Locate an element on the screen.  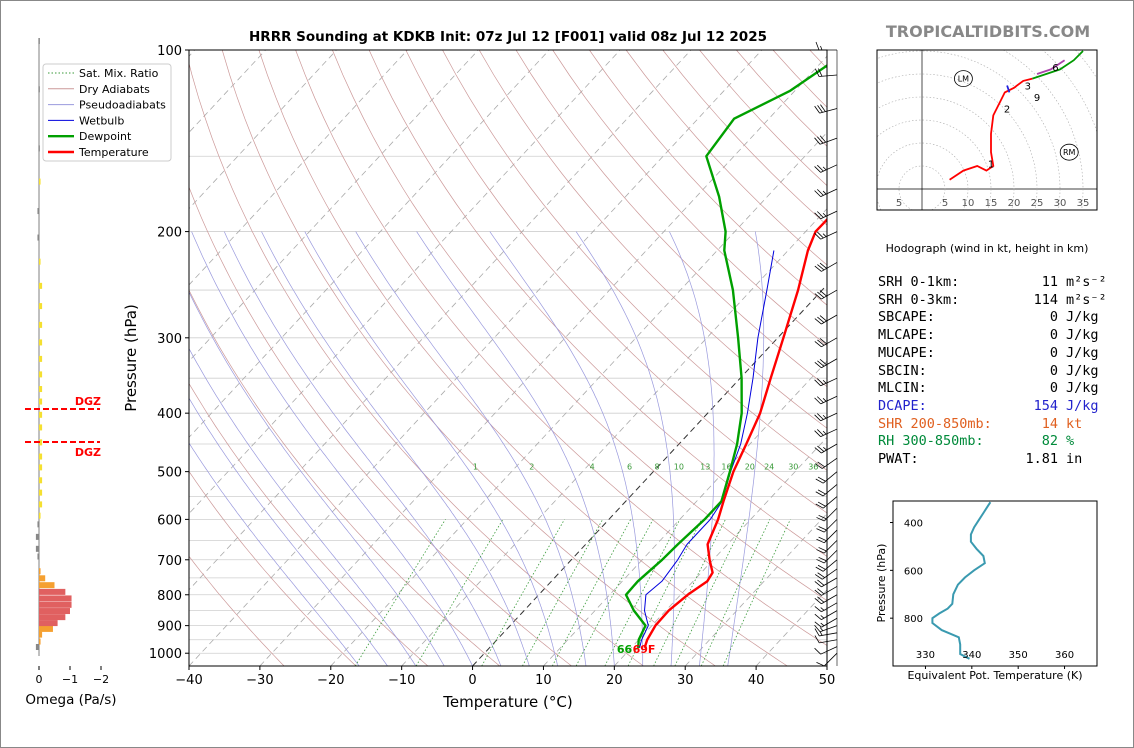
storm-motion-label: RM is located at coordinates (1069, 152).